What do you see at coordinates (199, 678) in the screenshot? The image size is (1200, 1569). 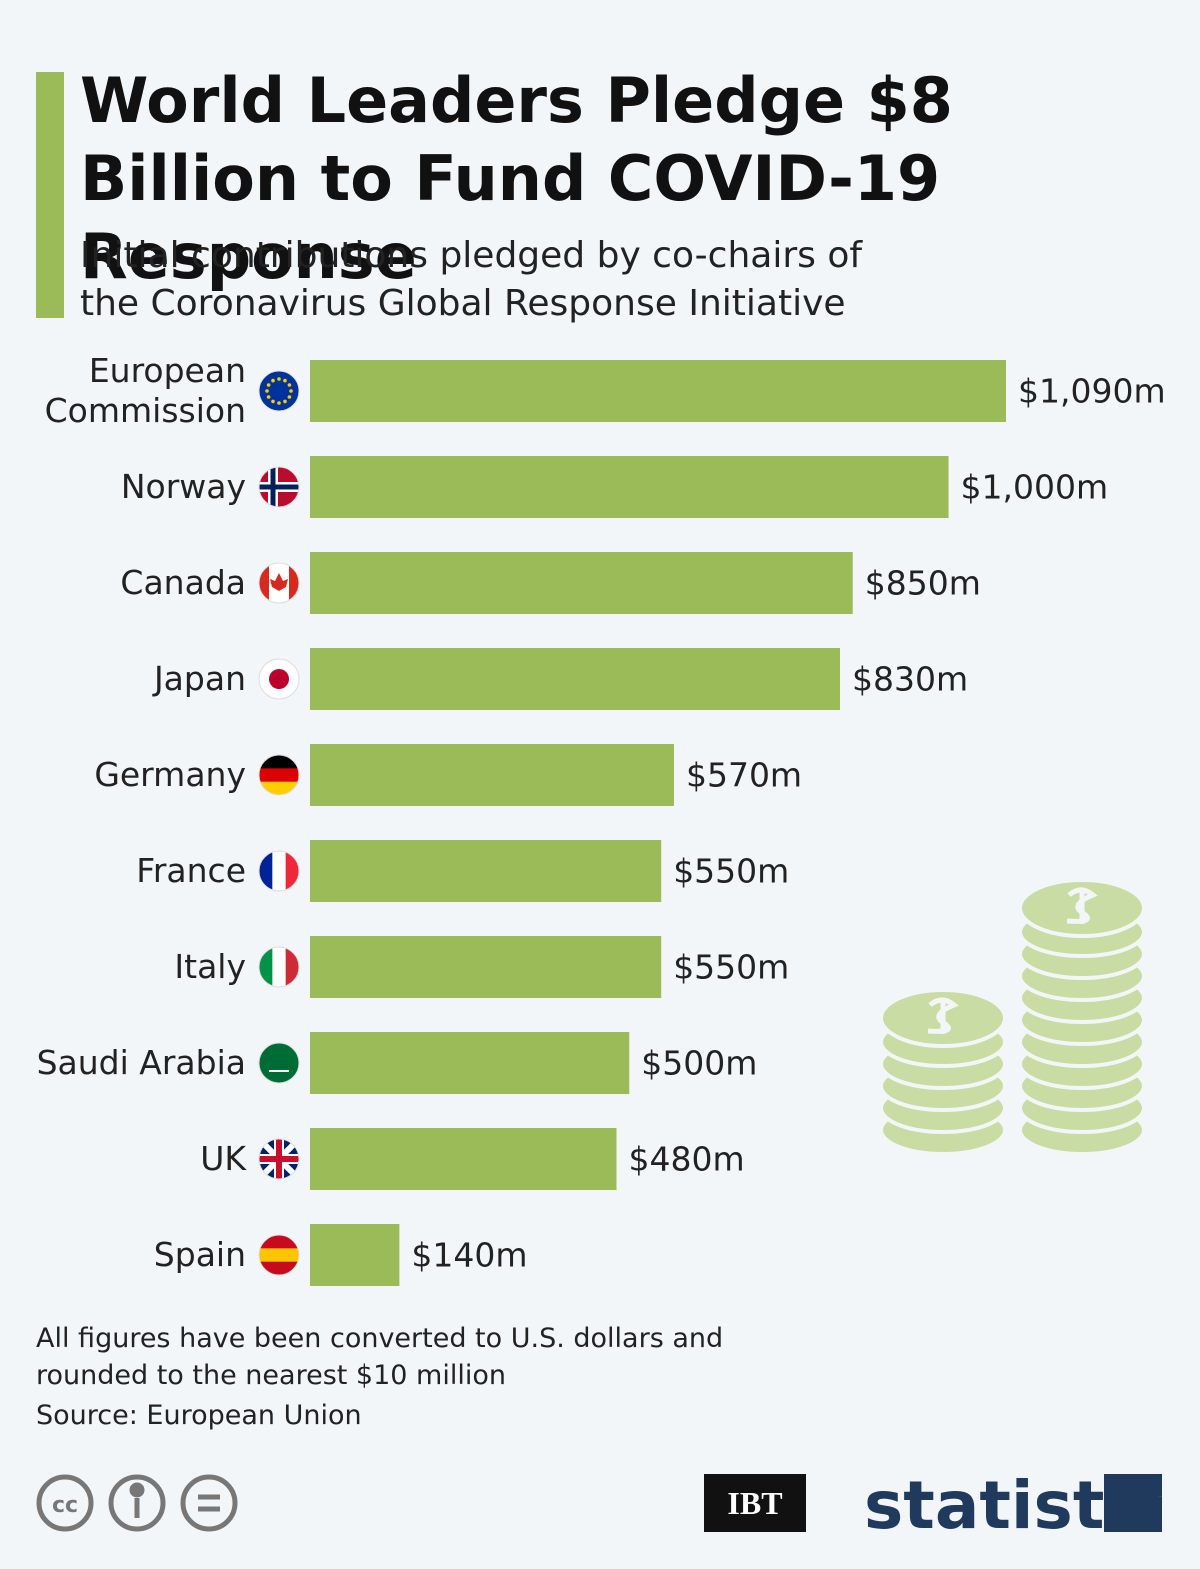 I see `y-tick-label: Japan` at bounding box center [199, 678].